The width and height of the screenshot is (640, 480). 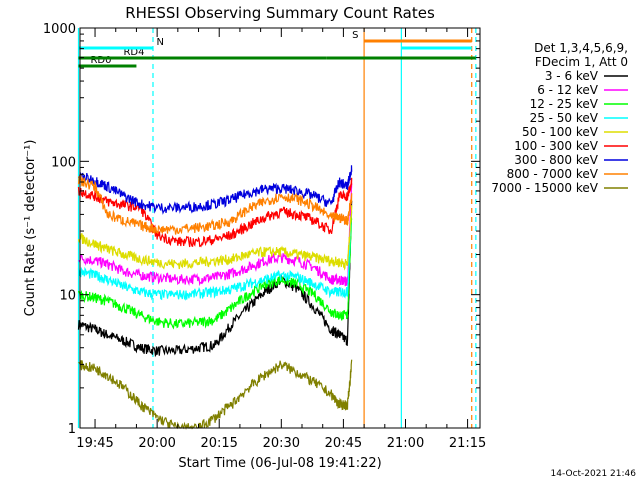 What do you see at coordinates (218, 443) in the screenshot?
I see `x-tick-label: 20:15` at bounding box center [218, 443].